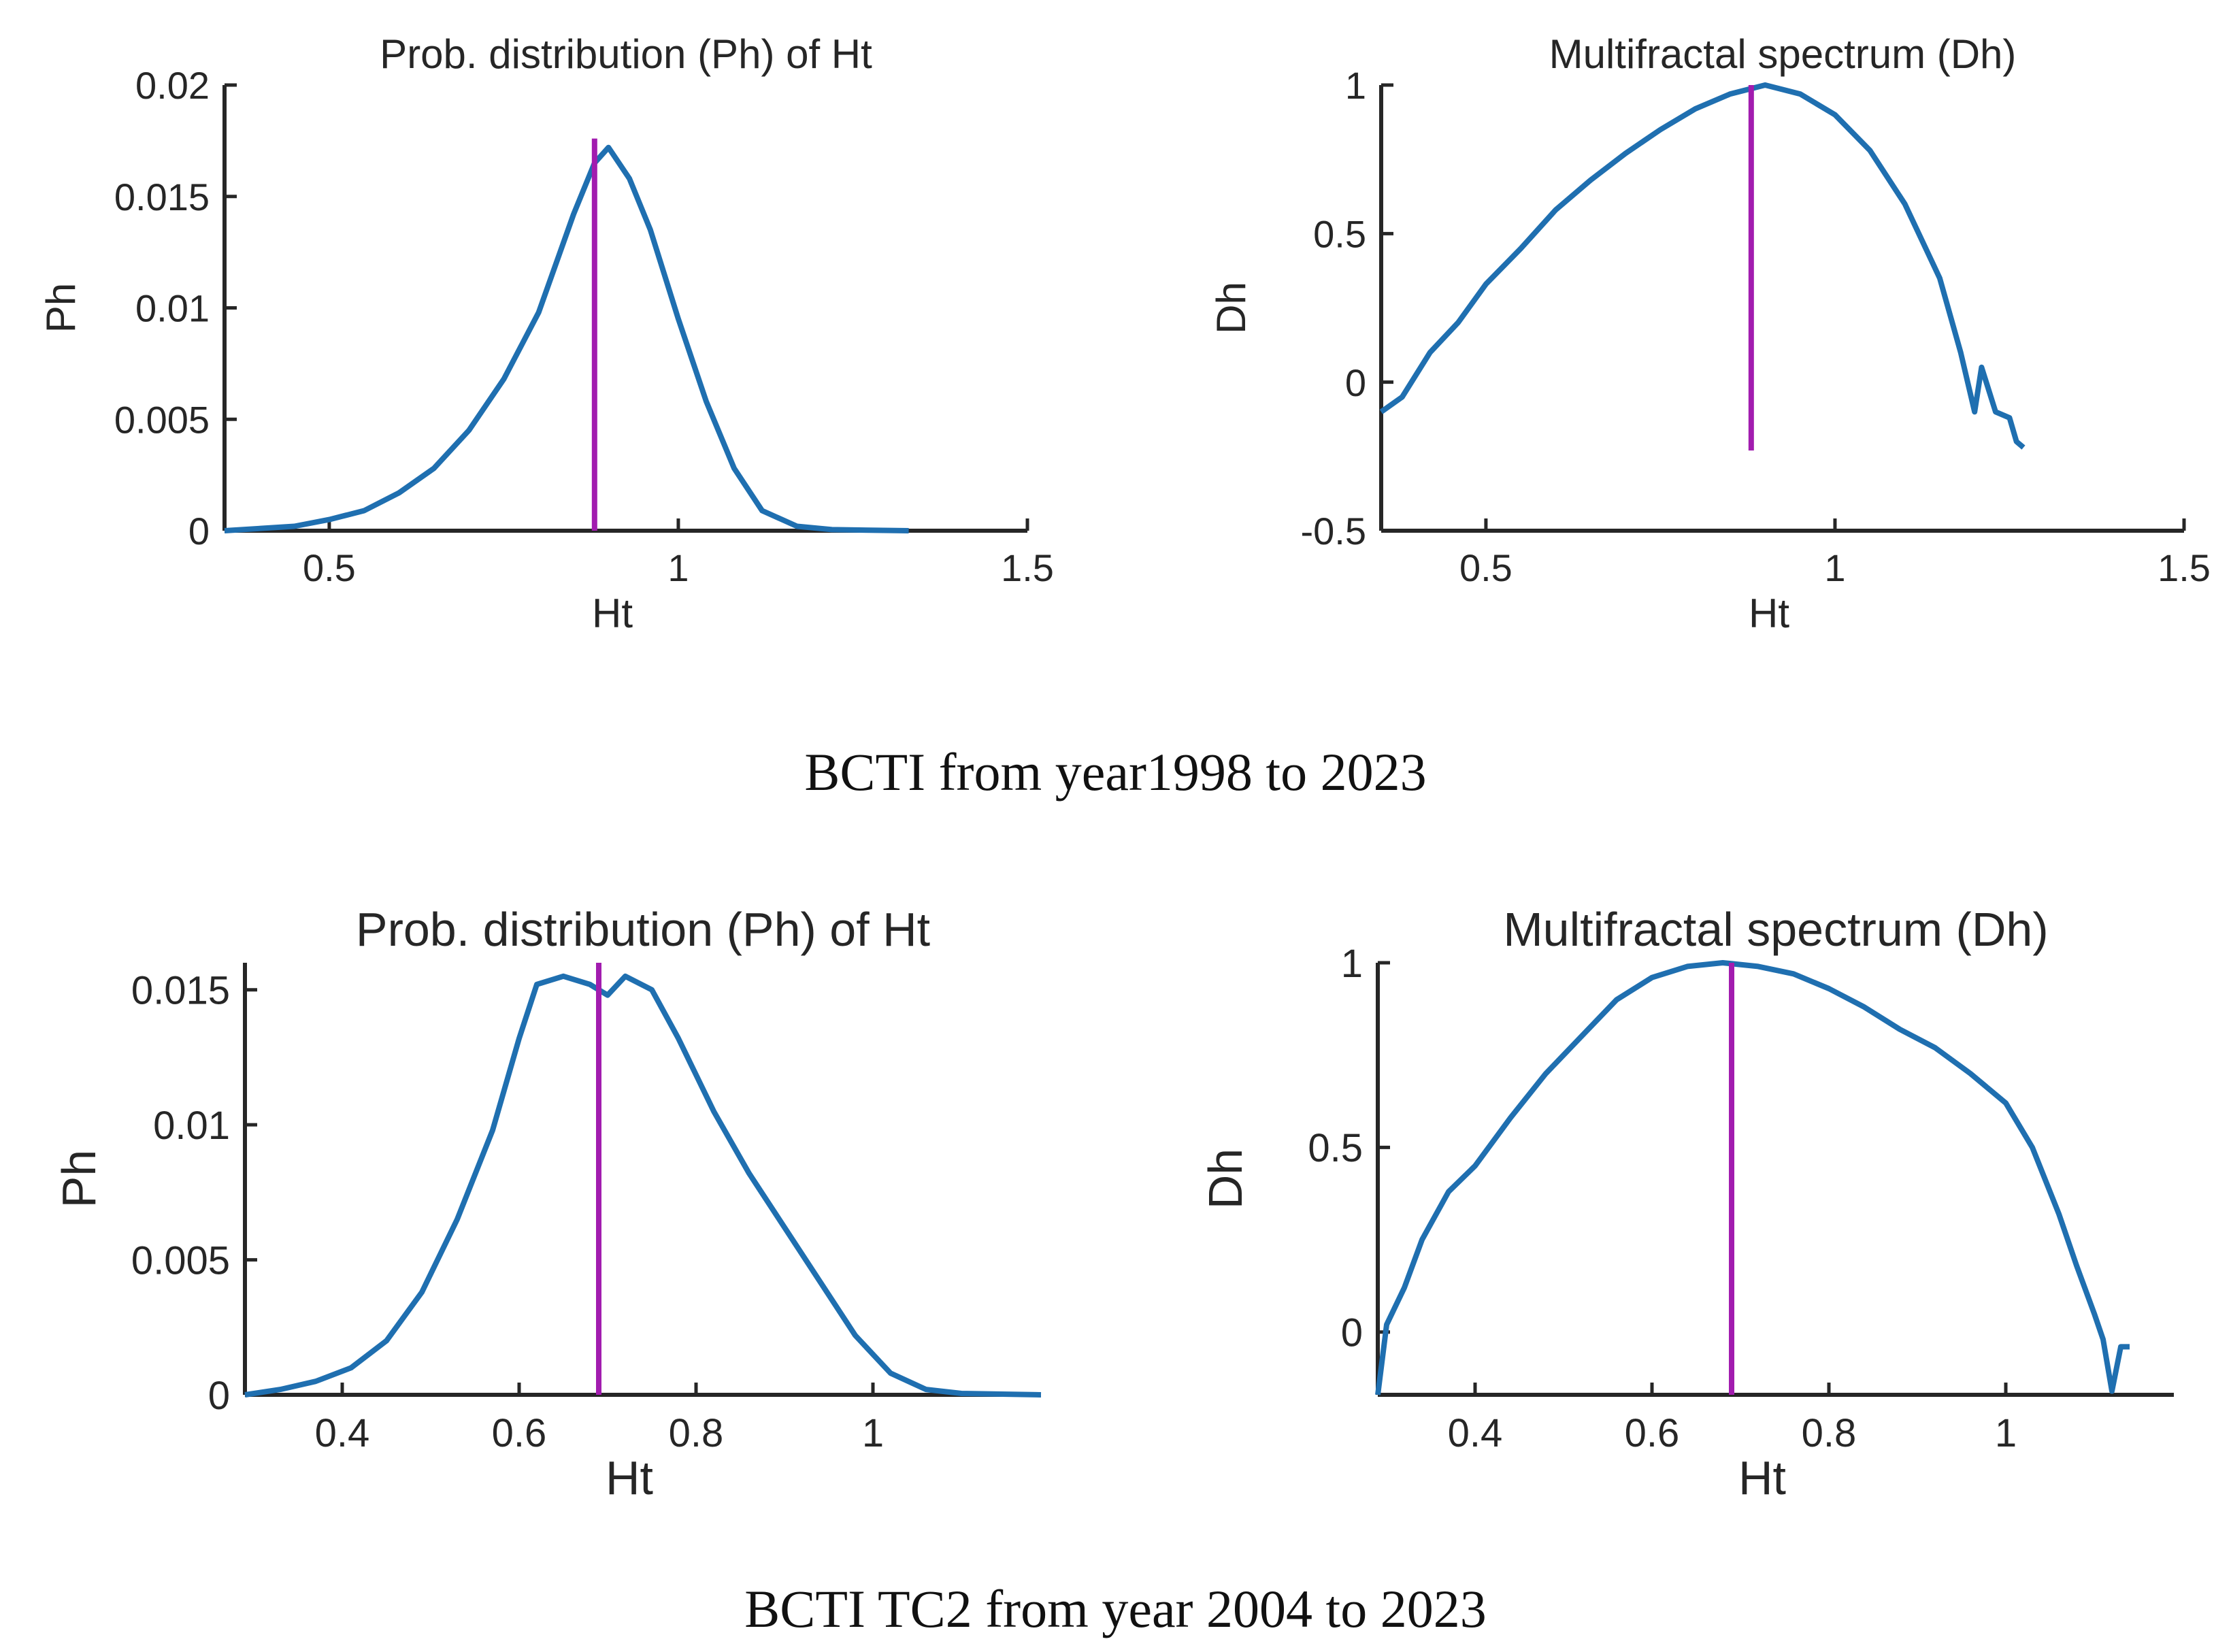 The height and width of the screenshot is (1652, 2231). I want to click on caption-top: BCTI from year1998 to 2023, so click(1115, 772).